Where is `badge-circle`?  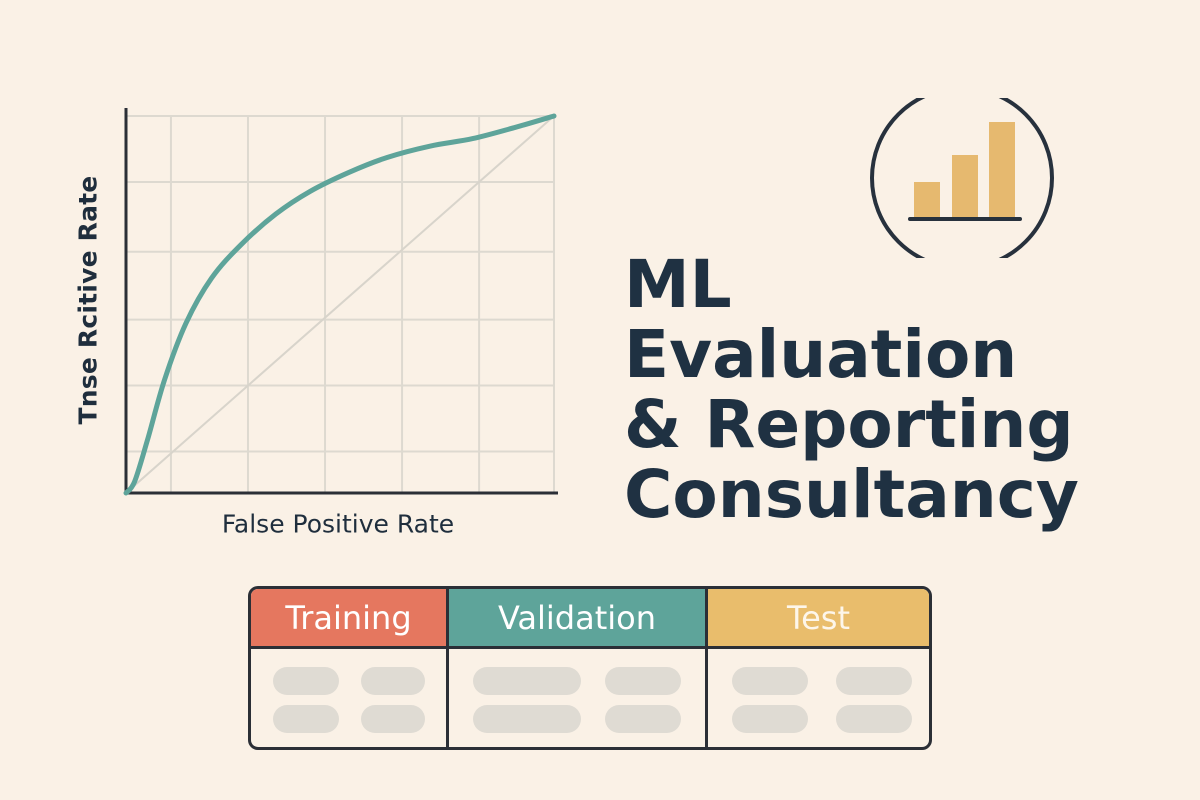 badge-circle is located at coordinates (962, 178).